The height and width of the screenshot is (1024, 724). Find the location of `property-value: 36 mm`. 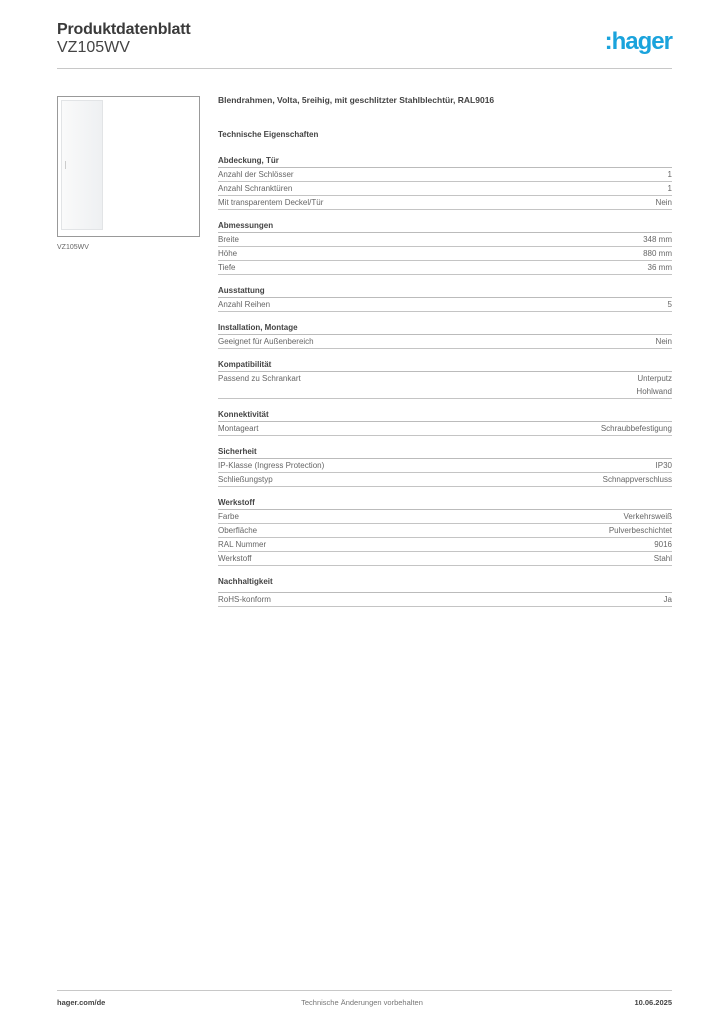

property-value: 36 mm is located at coordinates (659, 267).